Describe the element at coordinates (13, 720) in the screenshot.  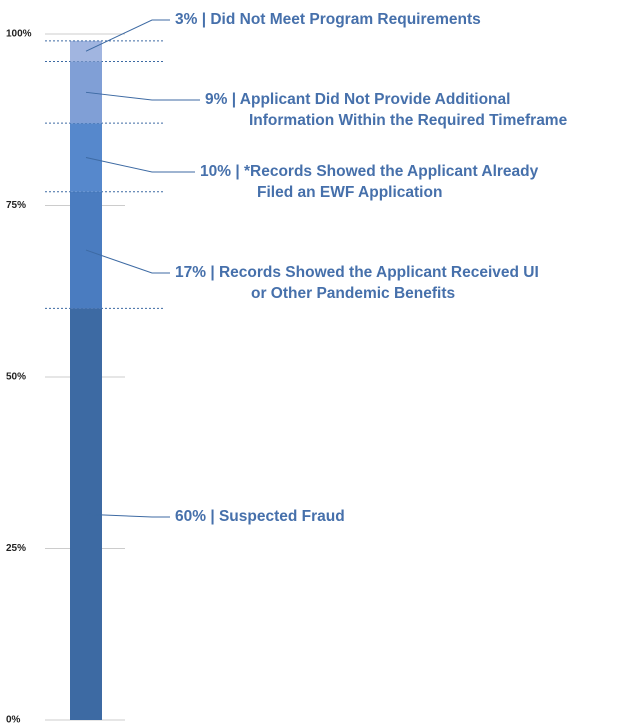
I see `y-tick-label: 0%` at that location.